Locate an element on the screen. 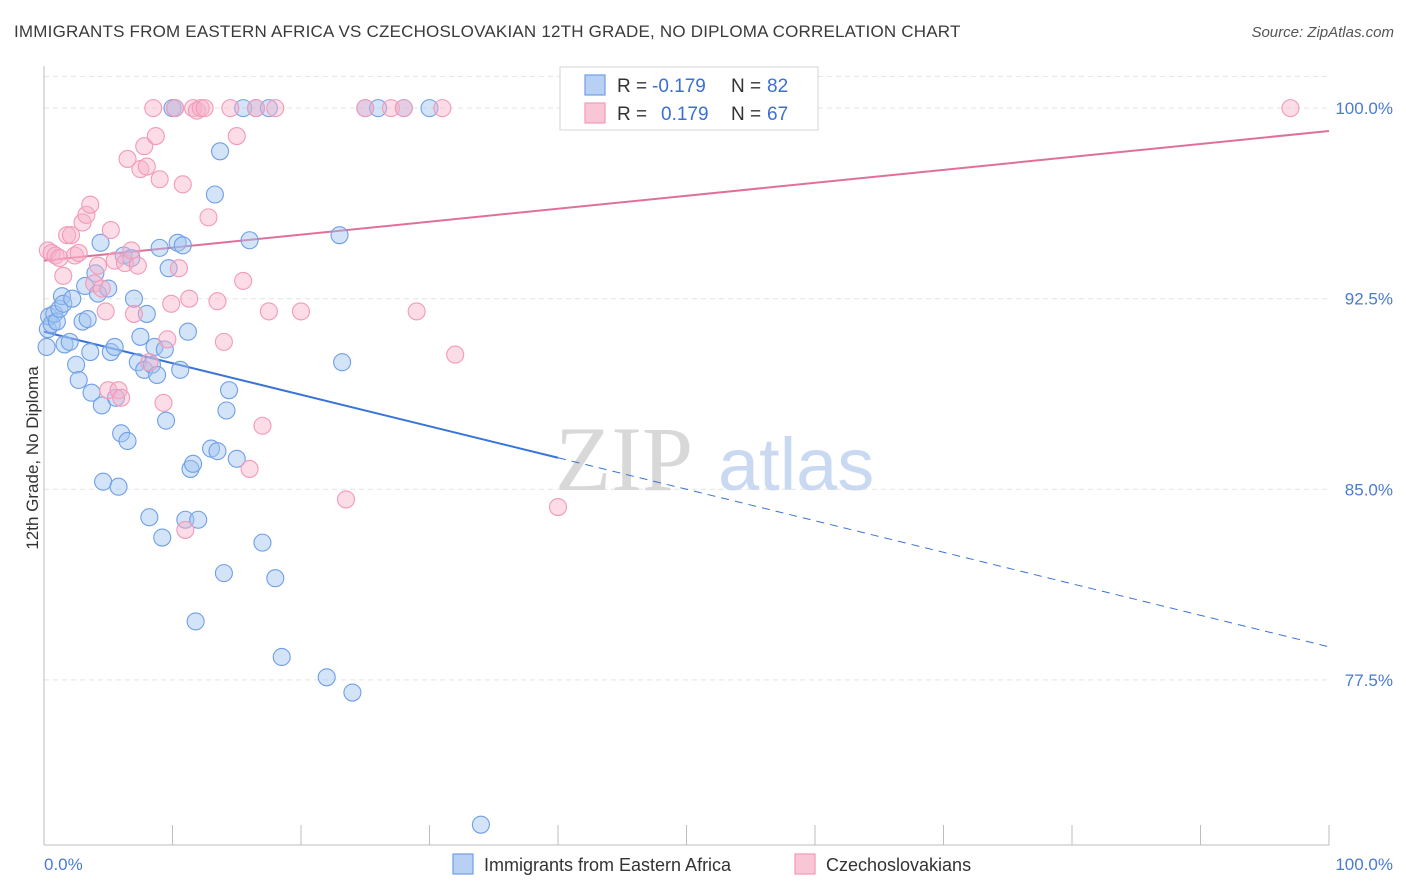  source-label: Source: ZipAtlas.com is located at coordinates (1322, 32).